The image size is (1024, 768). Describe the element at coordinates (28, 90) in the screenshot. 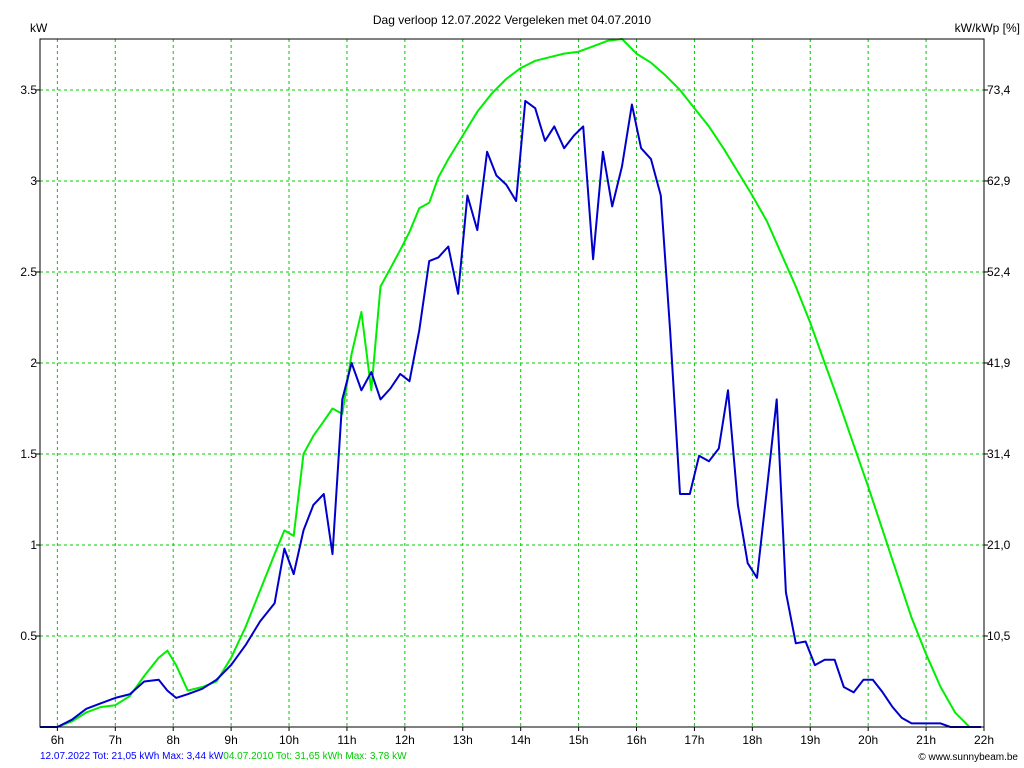

I see `y-tick-label-left: 3.5` at that location.